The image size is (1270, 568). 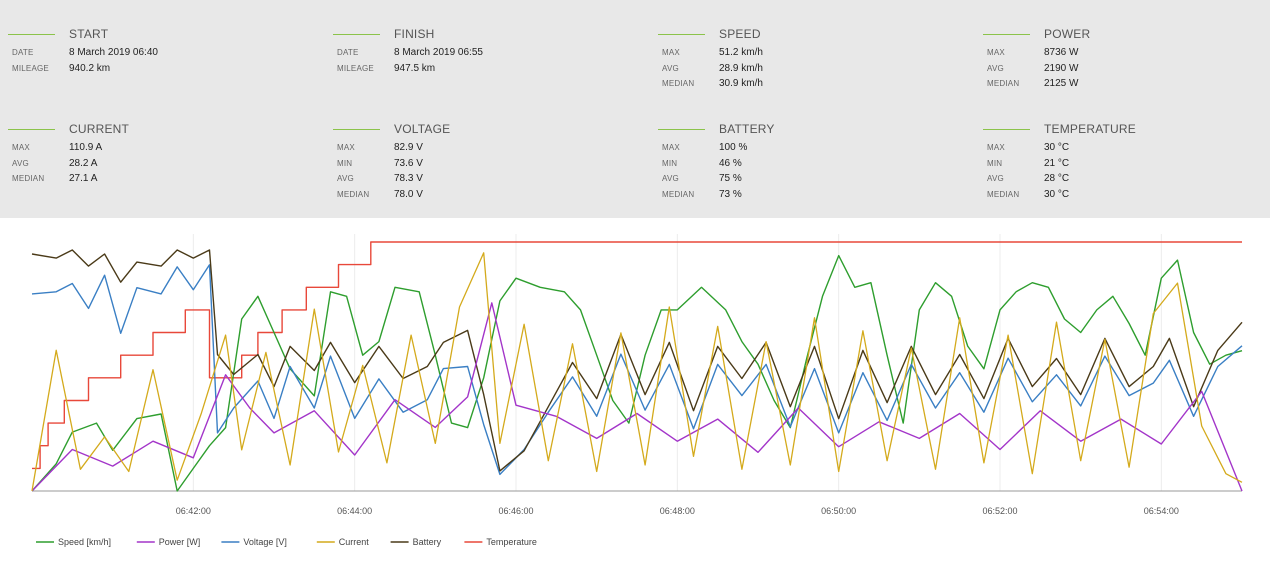 I want to click on stat-header: TEMPERATURE, so click(x=1122, y=132).